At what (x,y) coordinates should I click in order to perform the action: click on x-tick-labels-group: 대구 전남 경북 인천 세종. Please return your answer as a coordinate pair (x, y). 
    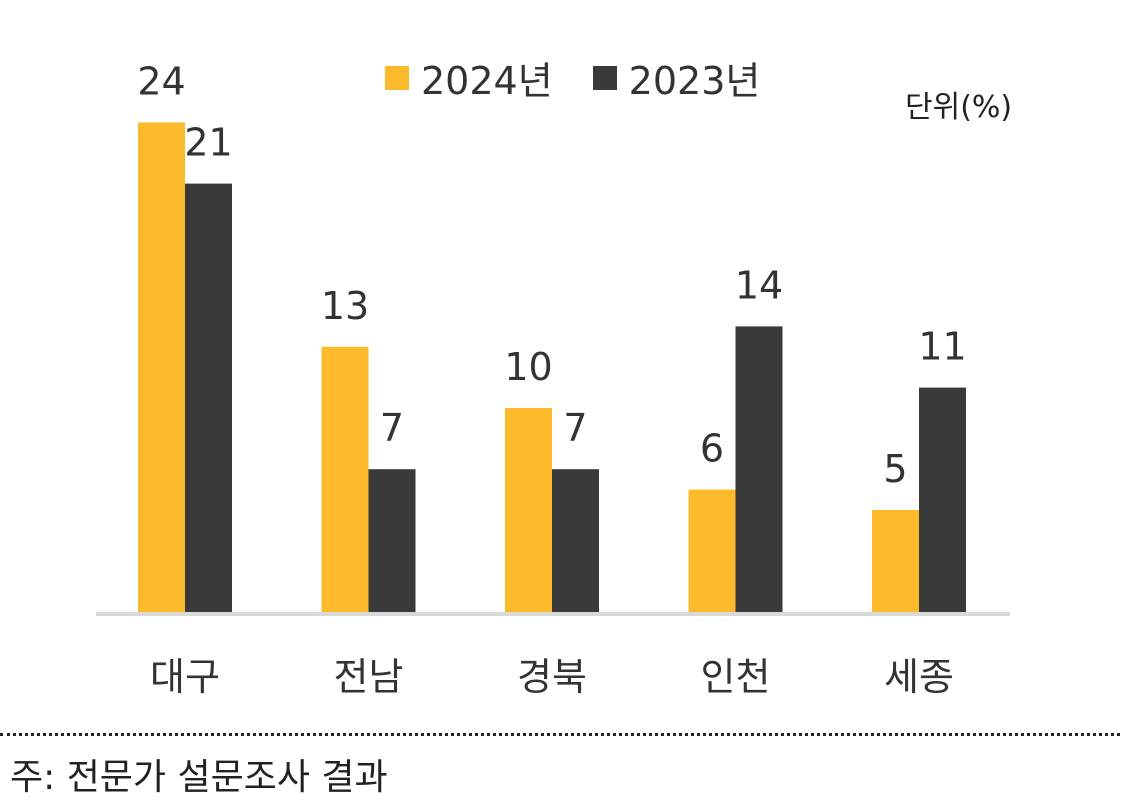
    Looking at the image, I should click on (552, 677).